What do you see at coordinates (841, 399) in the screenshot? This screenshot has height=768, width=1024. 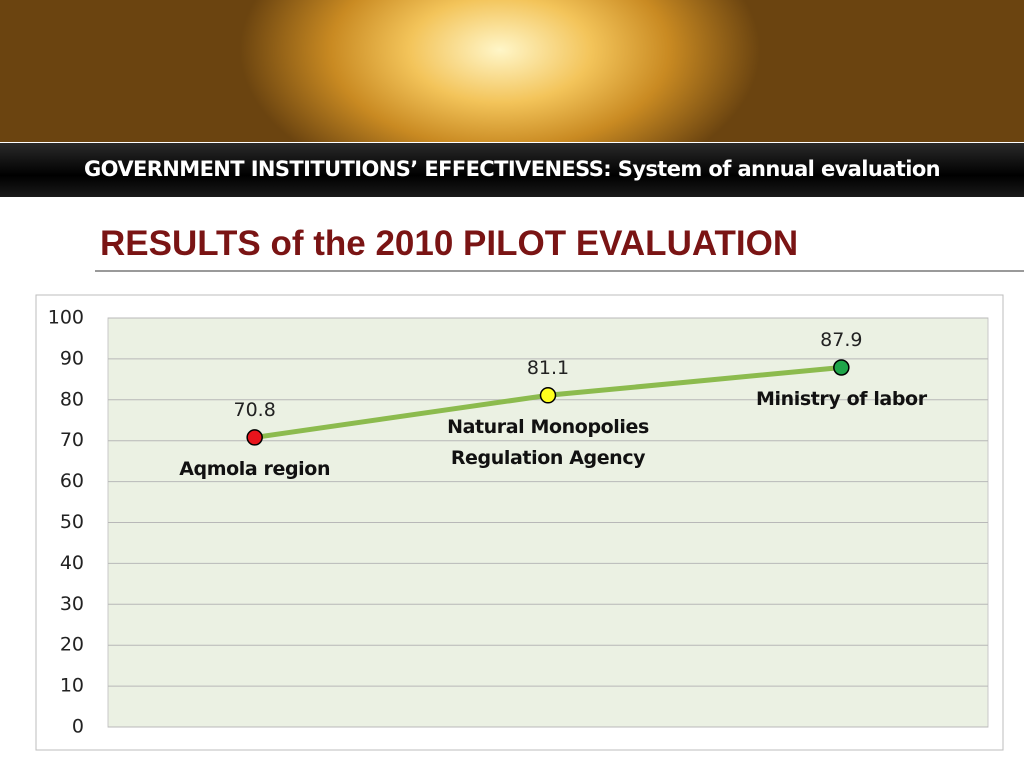 I see `category-label: Ministry of labor` at bounding box center [841, 399].